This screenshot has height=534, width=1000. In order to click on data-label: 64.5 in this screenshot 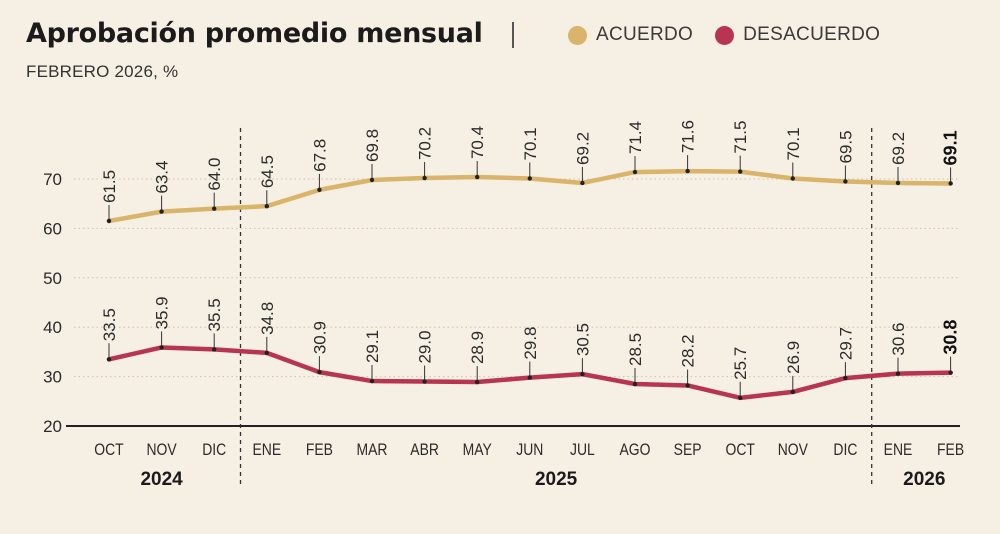, I will do `click(267, 171)`.